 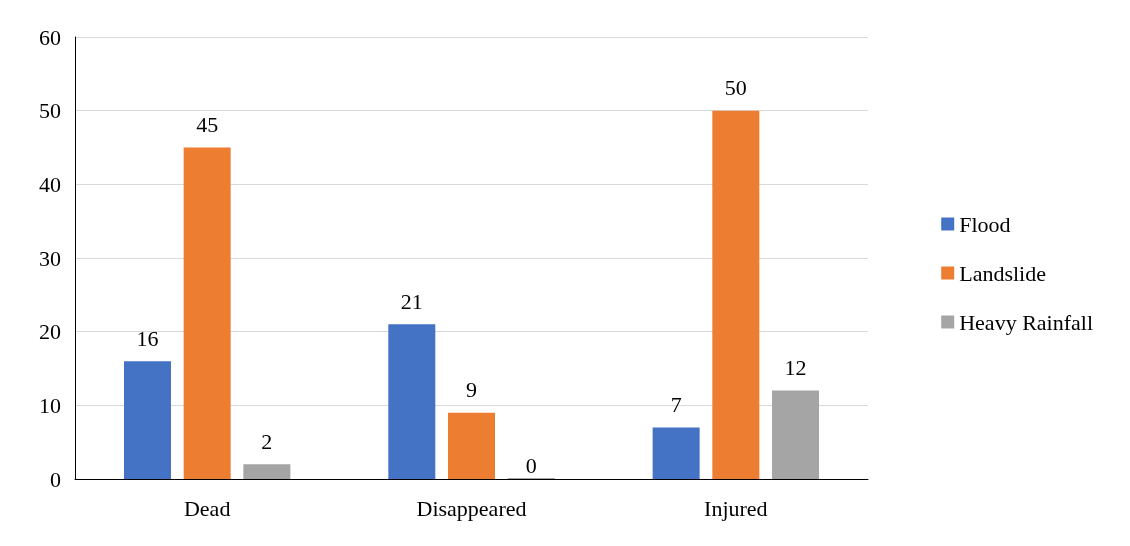 I want to click on data-label: 50, so click(x=735, y=88).